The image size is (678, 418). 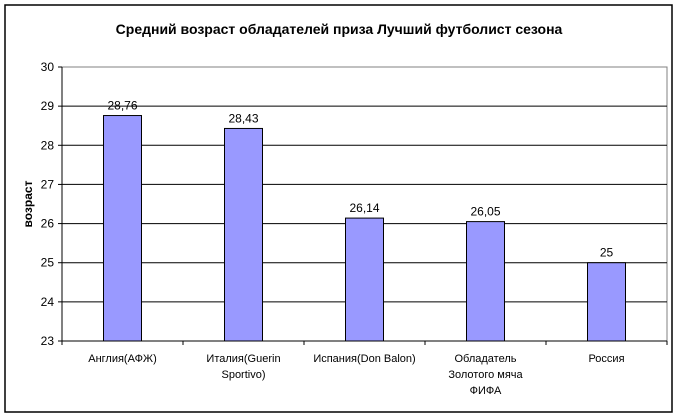 I want to click on data-label: 28,76, so click(x=122, y=106).